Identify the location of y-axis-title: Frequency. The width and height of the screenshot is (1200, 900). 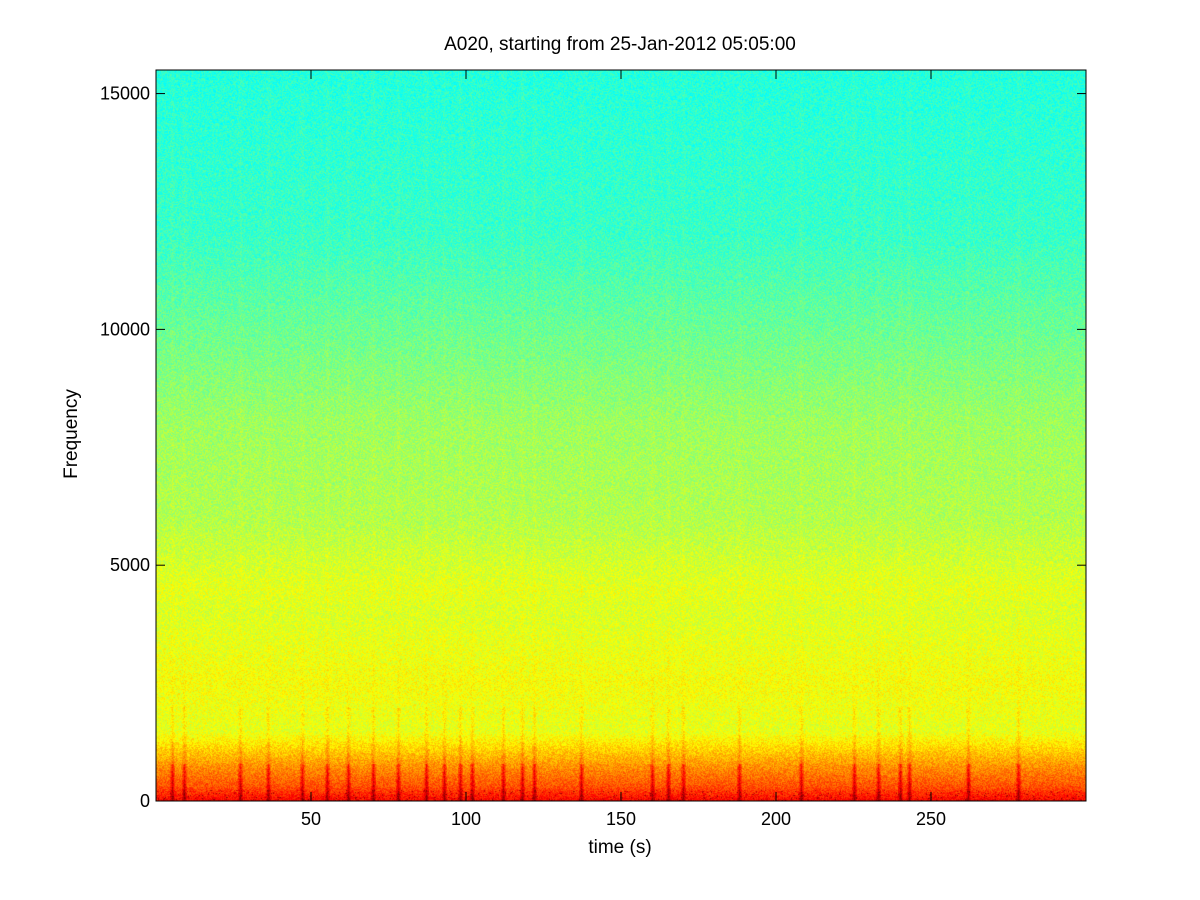
(71, 434).